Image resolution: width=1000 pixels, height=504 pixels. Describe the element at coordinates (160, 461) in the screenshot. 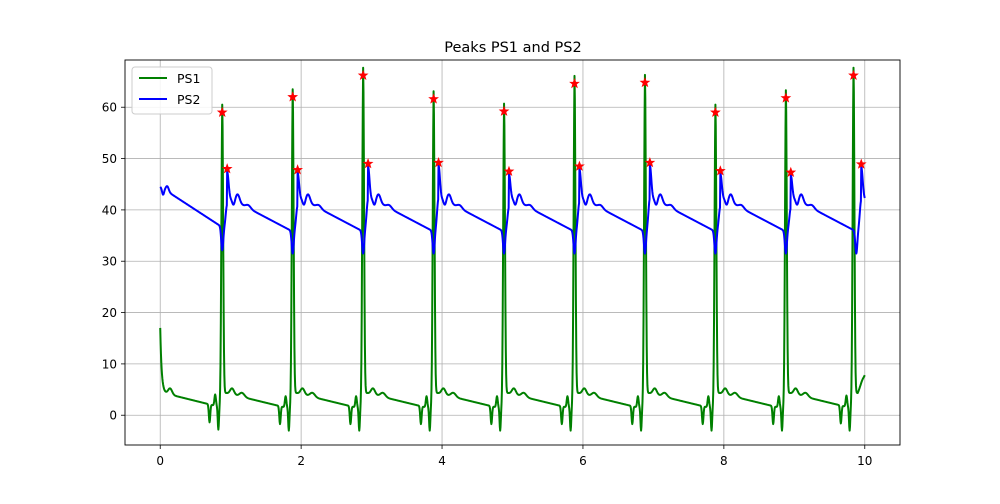

I see `x-tick-label: 0` at that location.